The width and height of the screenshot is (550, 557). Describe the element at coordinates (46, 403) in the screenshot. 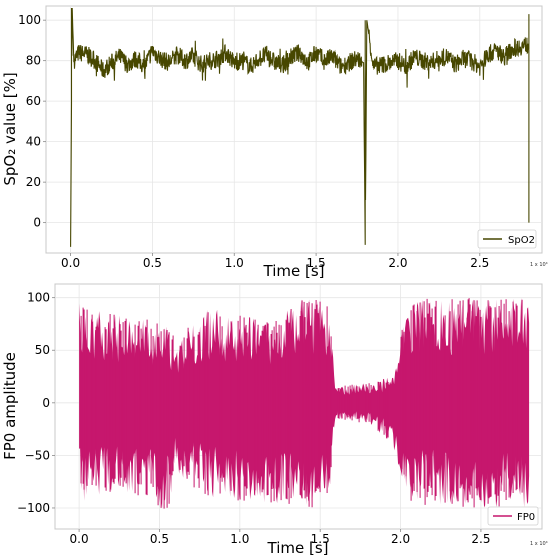

I see `fp0-y-tick-label: 0` at that location.